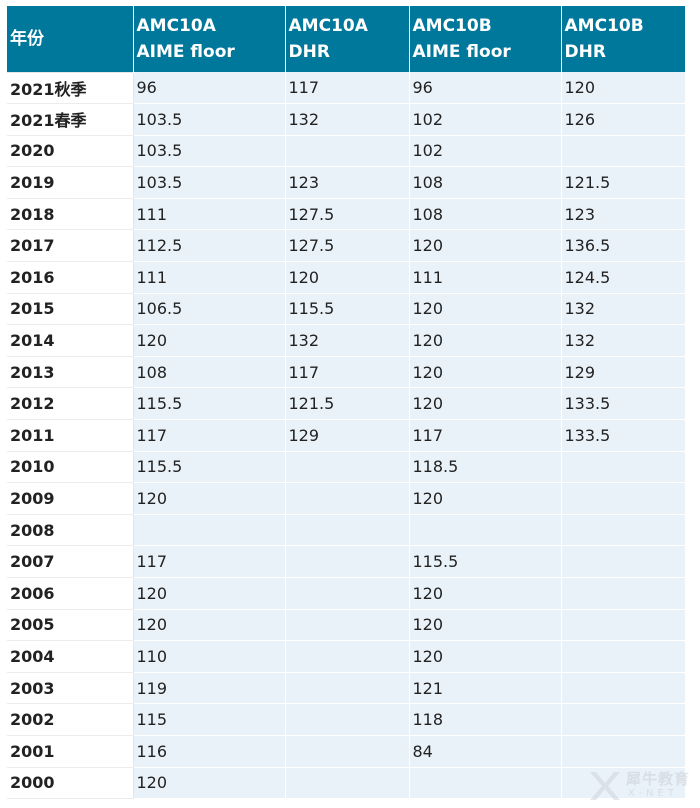  Describe the element at coordinates (176, 26) in the screenshot. I see `header-line1: AMC10A` at that location.